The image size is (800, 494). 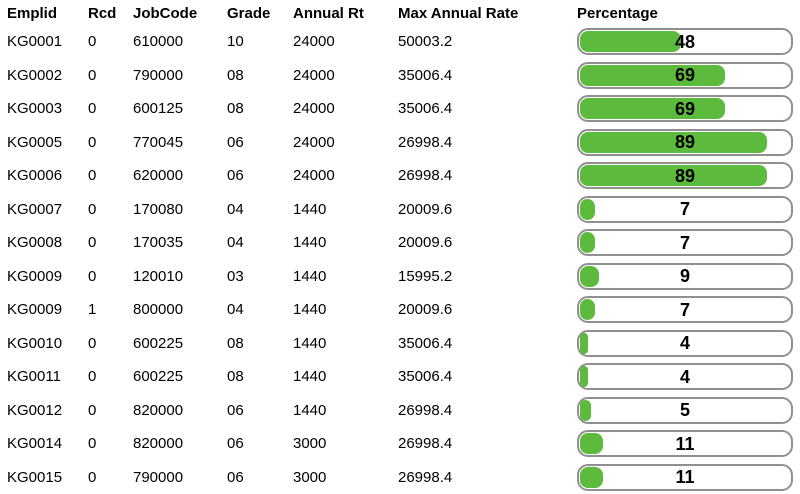 What do you see at coordinates (235, 75) in the screenshot?
I see `cell-grade: 08` at bounding box center [235, 75].